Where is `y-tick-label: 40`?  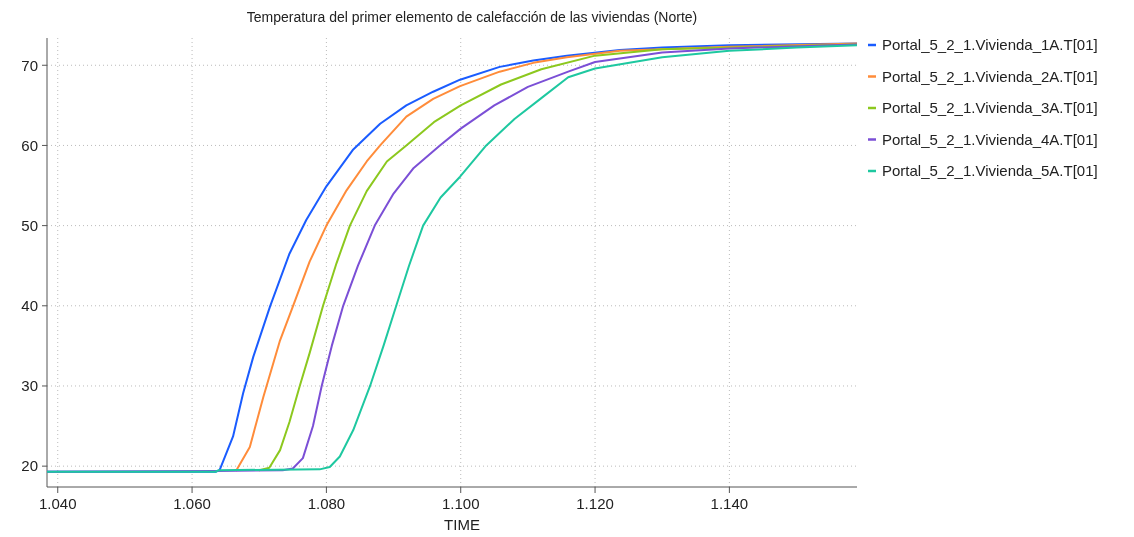 y-tick-label: 40 is located at coordinates (29, 306).